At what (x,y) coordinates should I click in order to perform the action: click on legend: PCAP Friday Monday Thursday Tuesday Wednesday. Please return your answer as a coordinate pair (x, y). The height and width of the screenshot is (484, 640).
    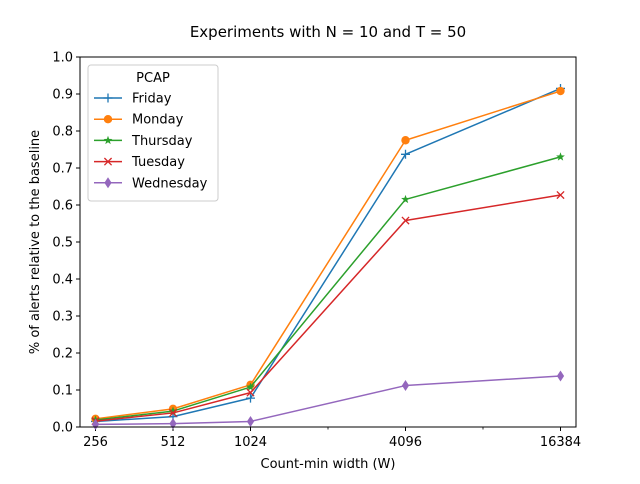
    Looking at the image, I should click on (153, 133).